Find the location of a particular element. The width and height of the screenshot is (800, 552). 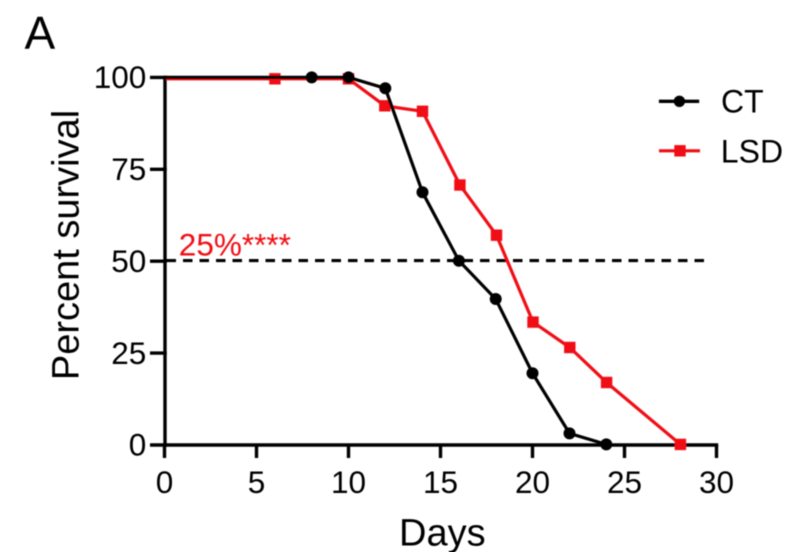

svg-text: 50 is located at coordinates (128, 261).